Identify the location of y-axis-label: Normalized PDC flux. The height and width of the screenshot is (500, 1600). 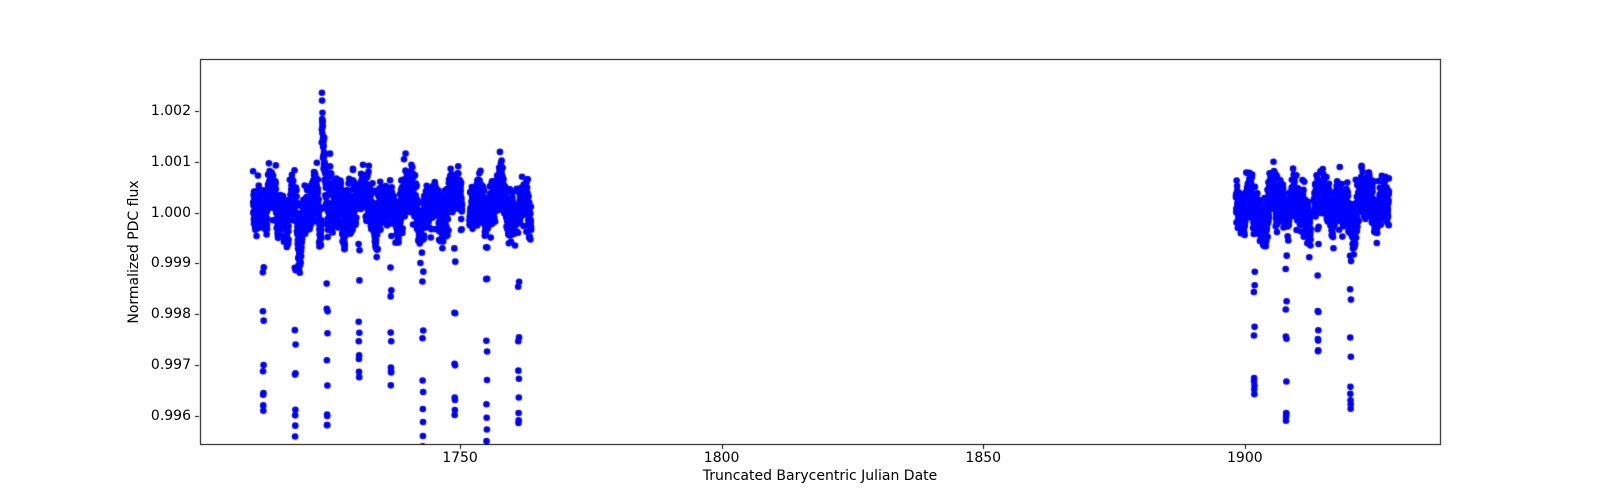
(134, 251).